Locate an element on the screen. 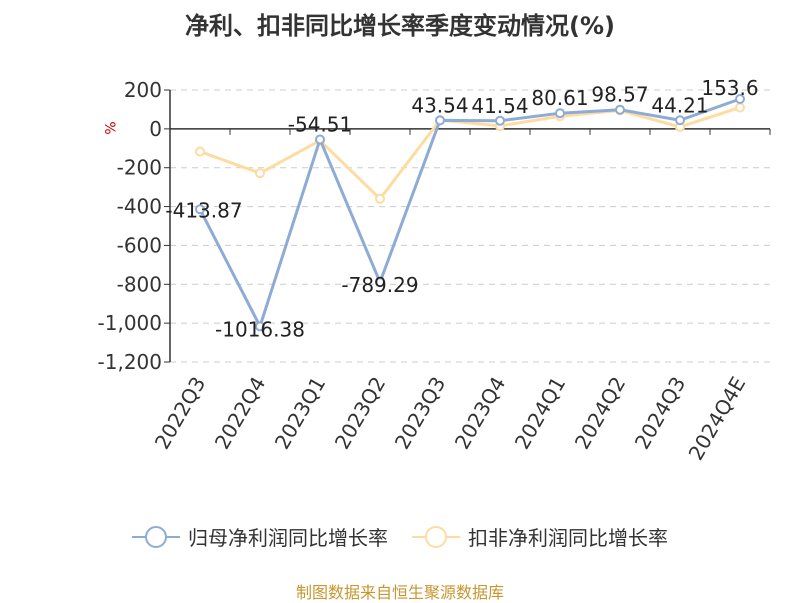 The width and height of the screenshot is (800, 603). x-tick-label: 2023Q1 is located at coordinates (300, 413).